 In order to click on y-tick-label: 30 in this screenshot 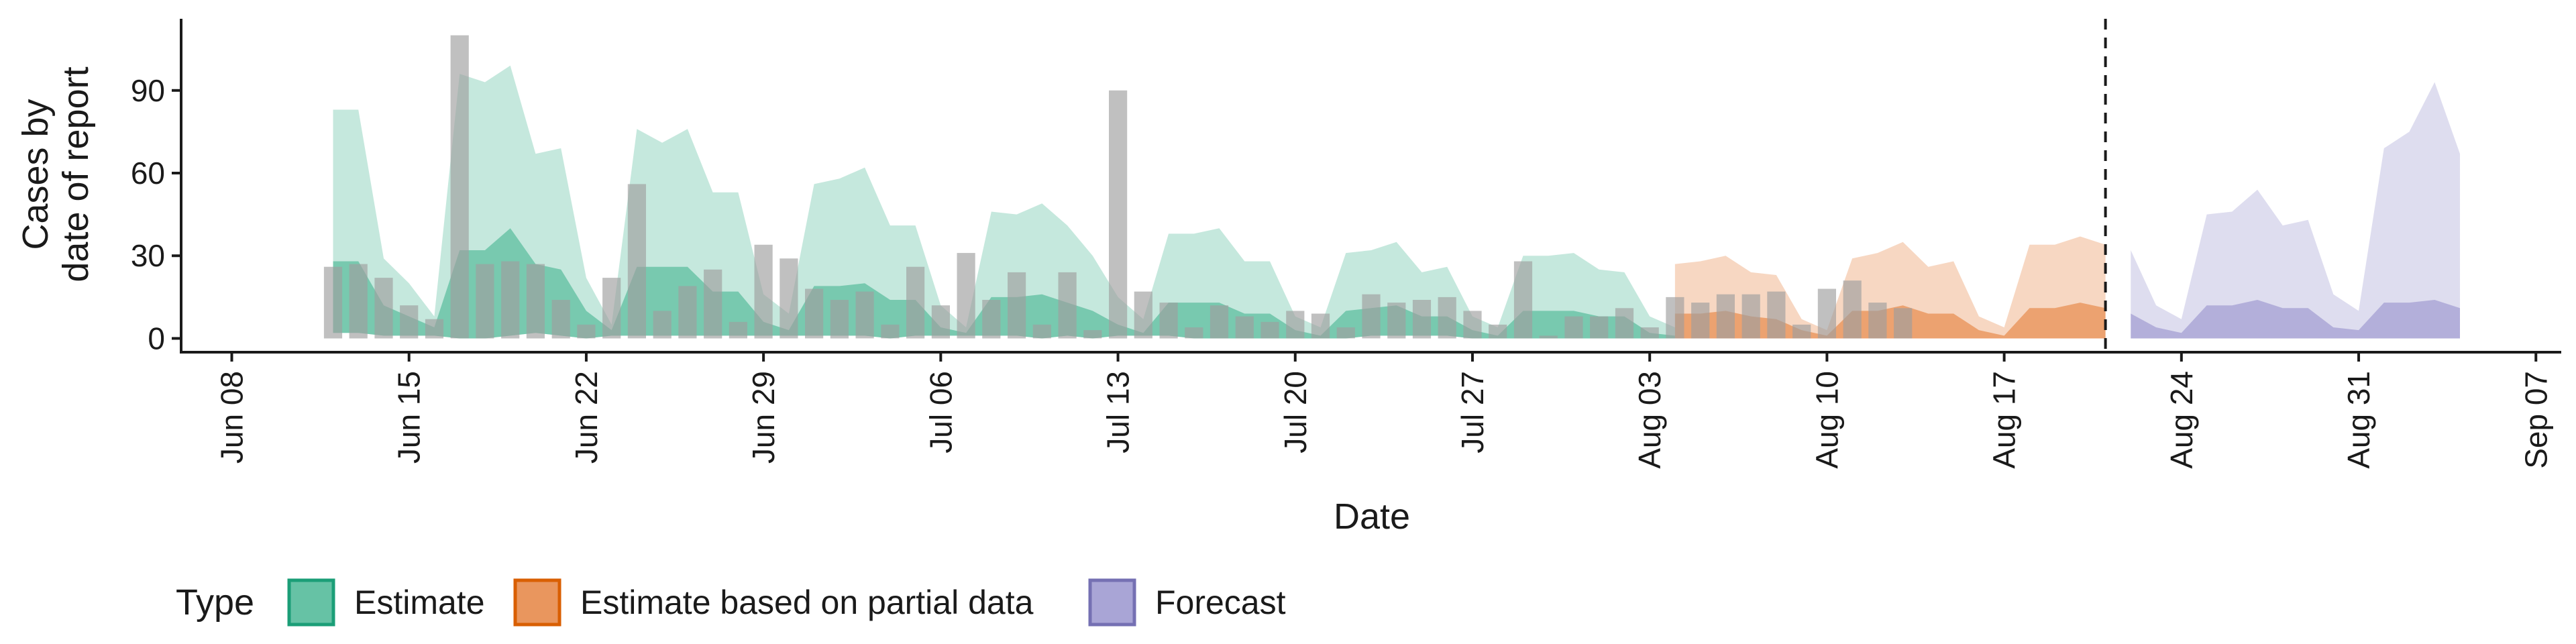, I will do `click(148, 255)`.